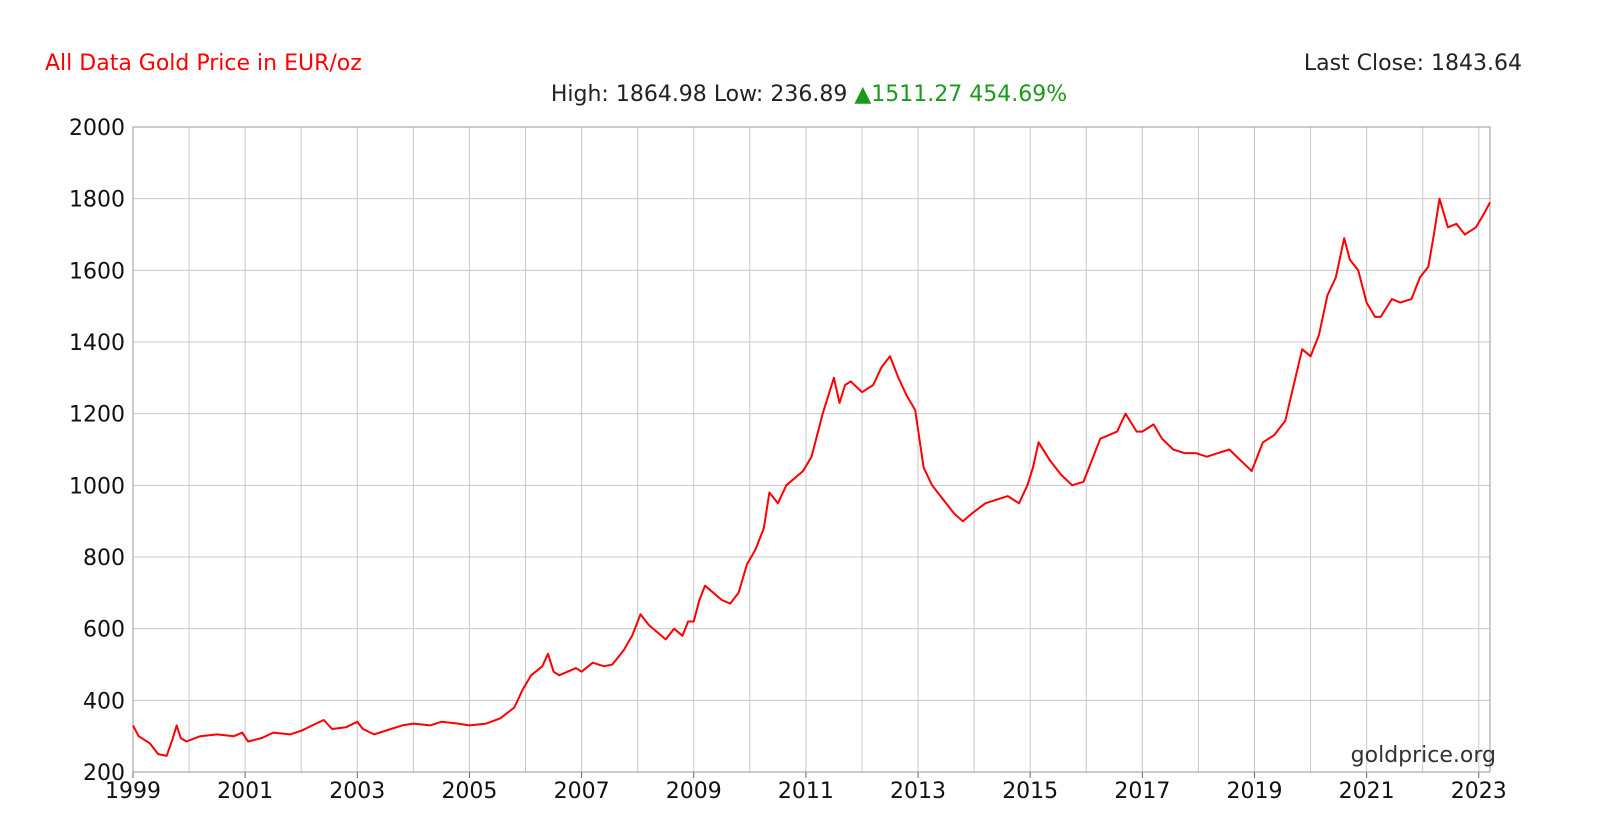 Image resolution: width=1618 pixels, height=820 pixels. Describe the element at coordinates (97, 415) in the screenshot. I see `y-tick-label: 1200` at that location.